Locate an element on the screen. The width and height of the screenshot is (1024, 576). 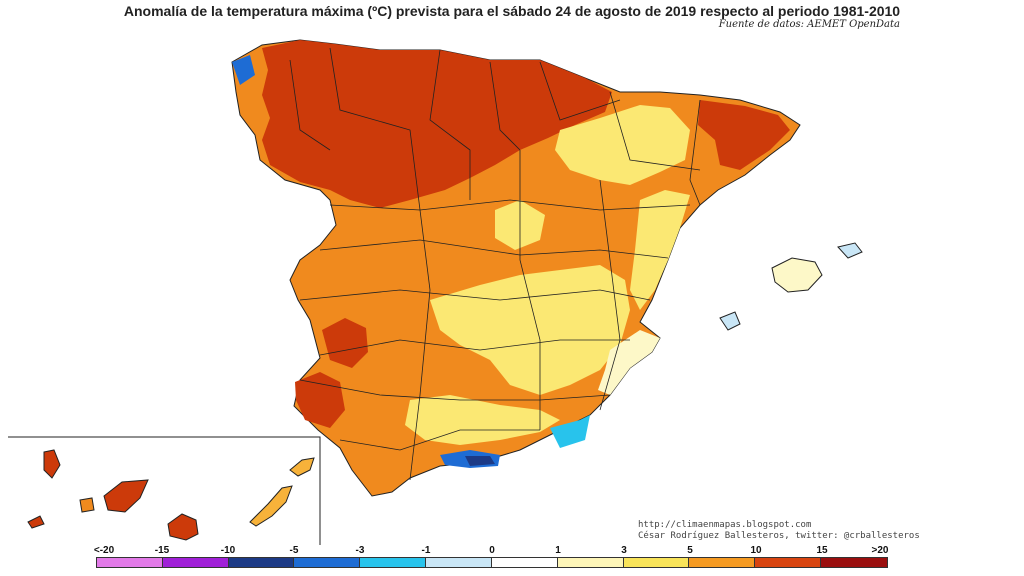
murcia-coast-normal is located at coordinates (629, 362).